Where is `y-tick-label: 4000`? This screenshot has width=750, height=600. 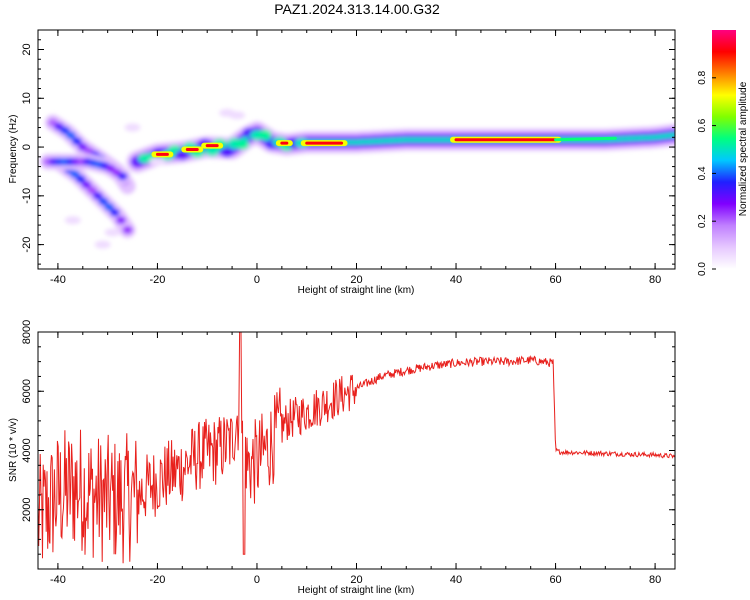 y-tick-label: 4000 is located at coordinates (27, 450).